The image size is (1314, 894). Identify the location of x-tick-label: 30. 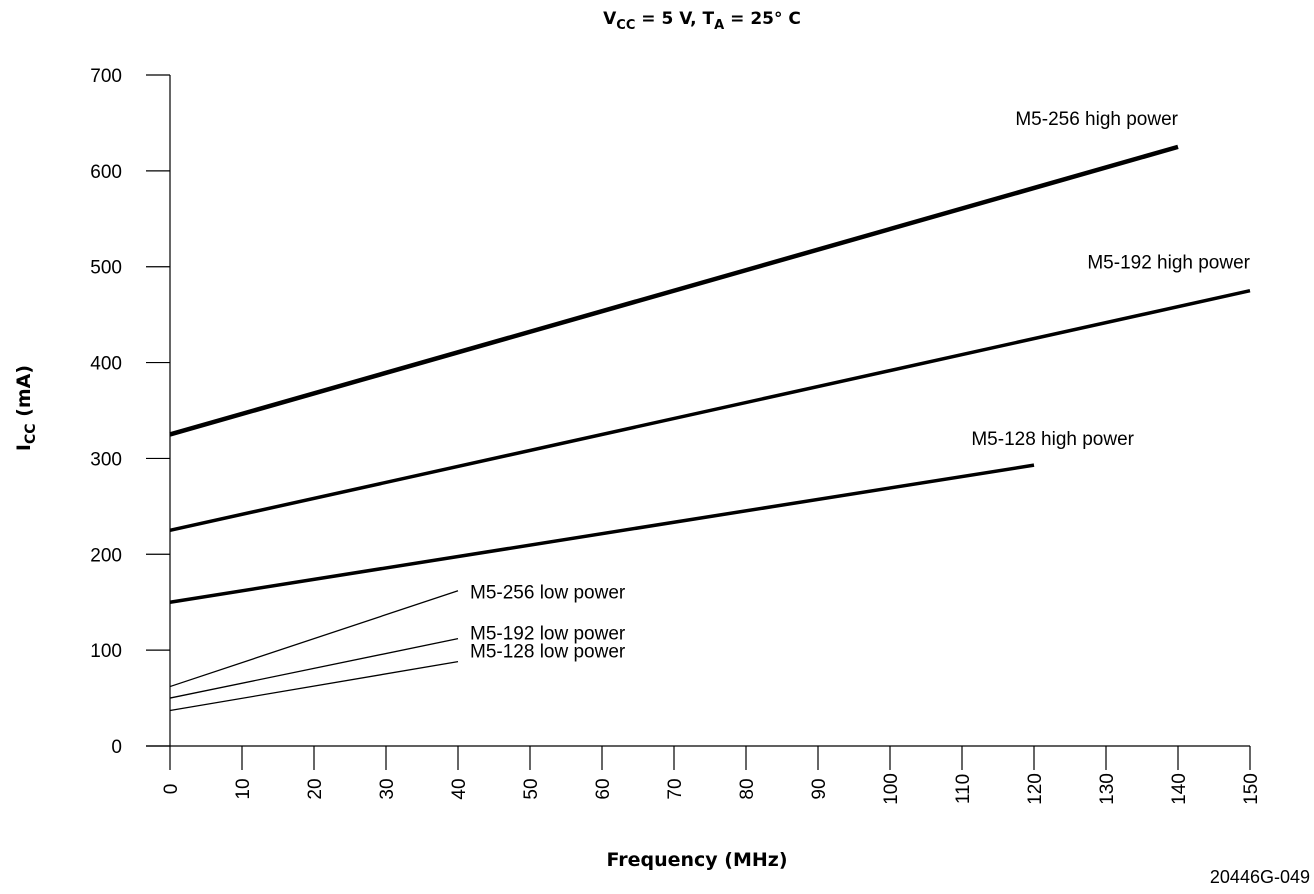
(387, 788).